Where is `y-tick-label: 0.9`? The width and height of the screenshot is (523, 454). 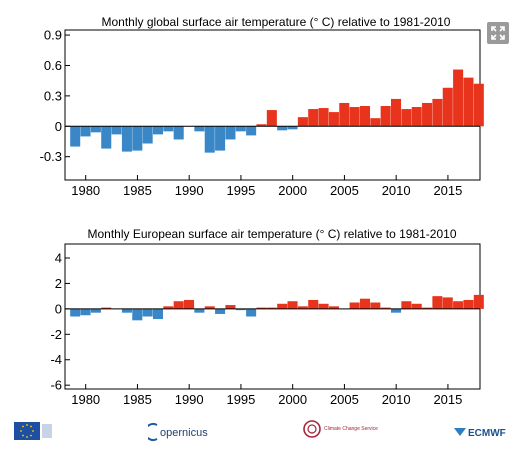
y-tick-label: 0.9 is located at coordinates (53, 35).